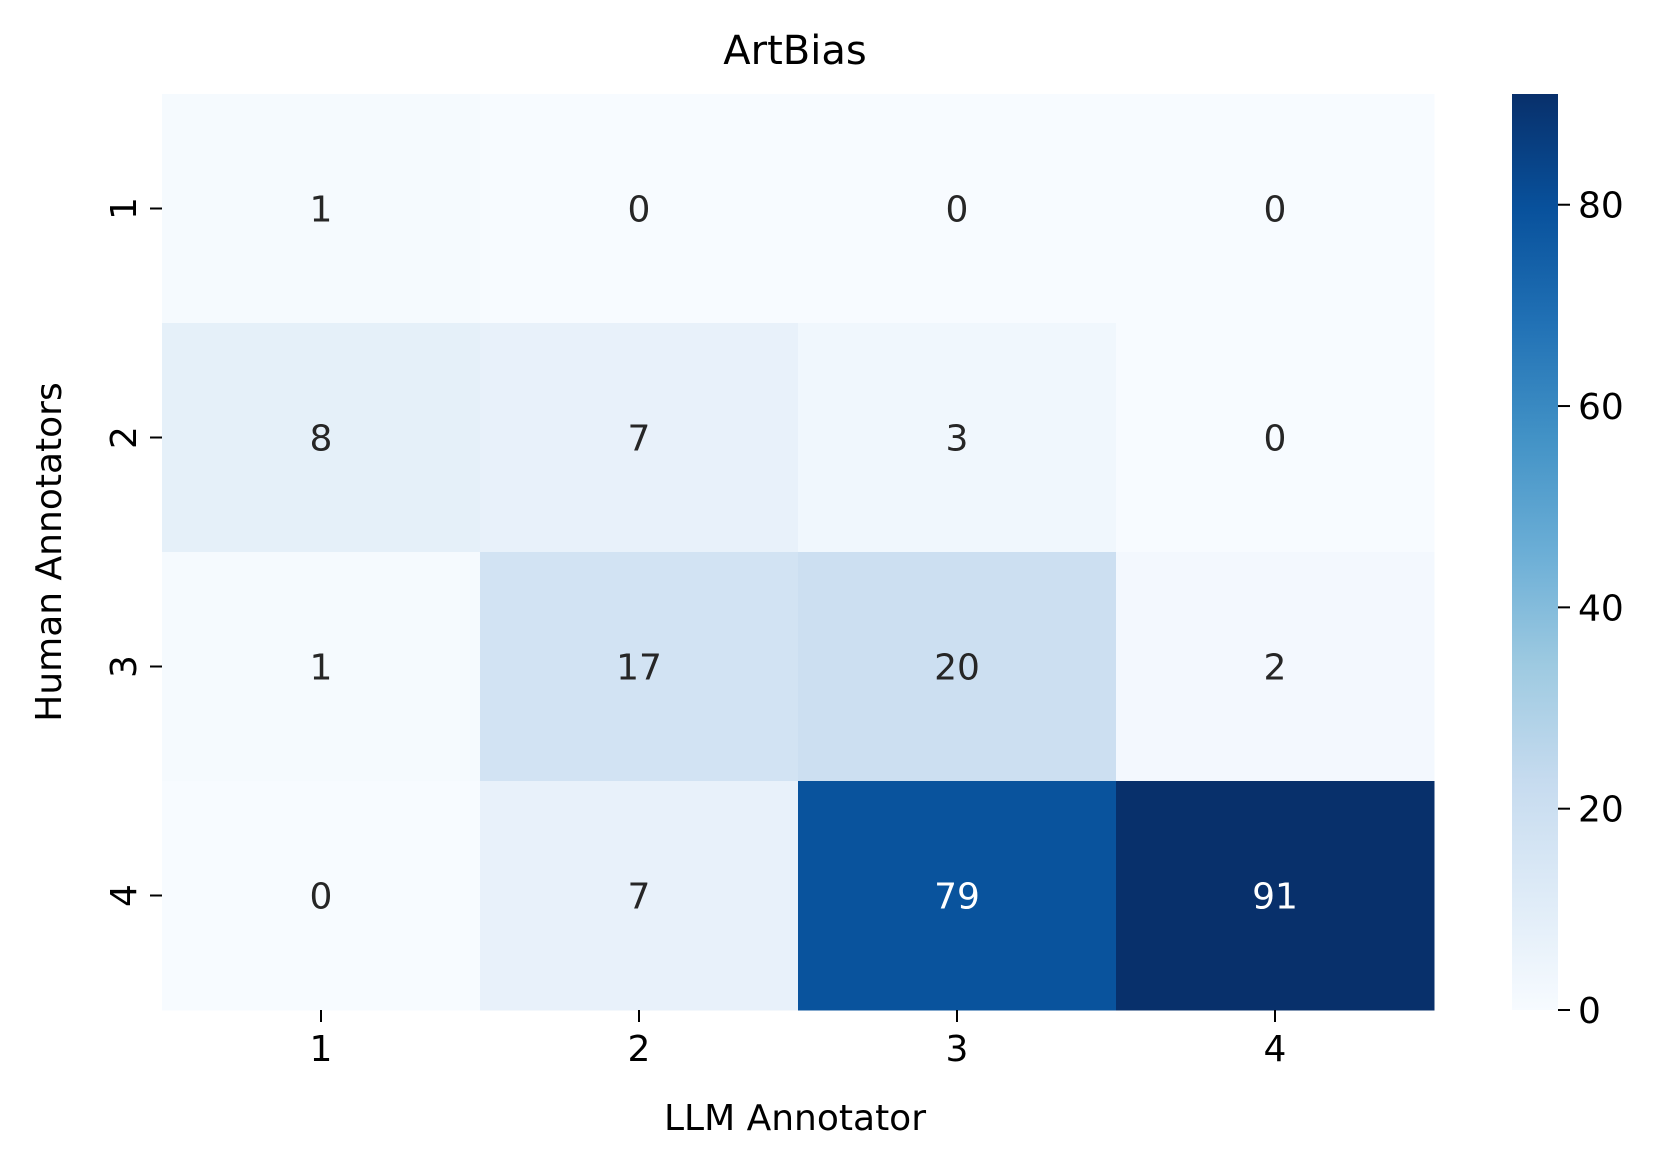 This screenshot has height=1166, width=1660. What do you see at coordinates (639, 1049) in the screenshot?
I see `x-tick-label: 2` at bounding box center [639, 1049].